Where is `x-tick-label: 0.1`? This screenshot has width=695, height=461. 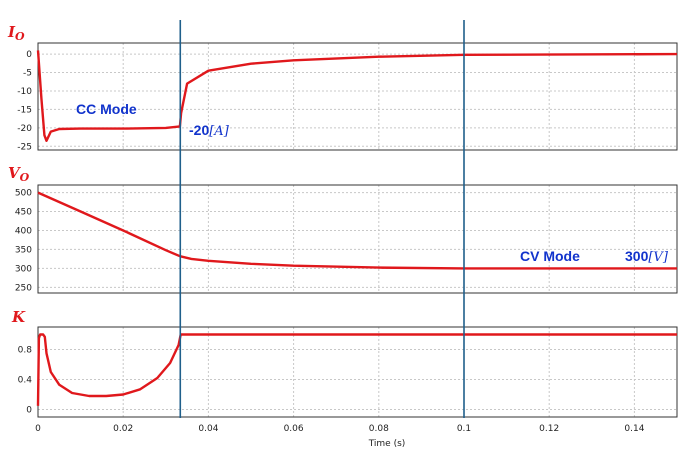
x-tick-label: 0.1 is located at coordinates (464, 429).